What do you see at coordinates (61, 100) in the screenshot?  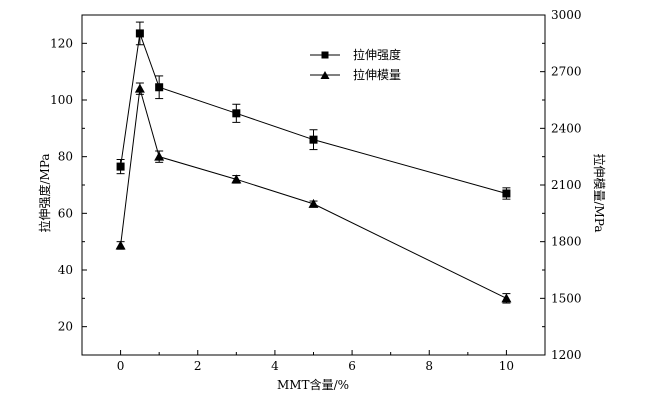 I see `left-y-tick-label: 100` at bounding box center [61, 100].